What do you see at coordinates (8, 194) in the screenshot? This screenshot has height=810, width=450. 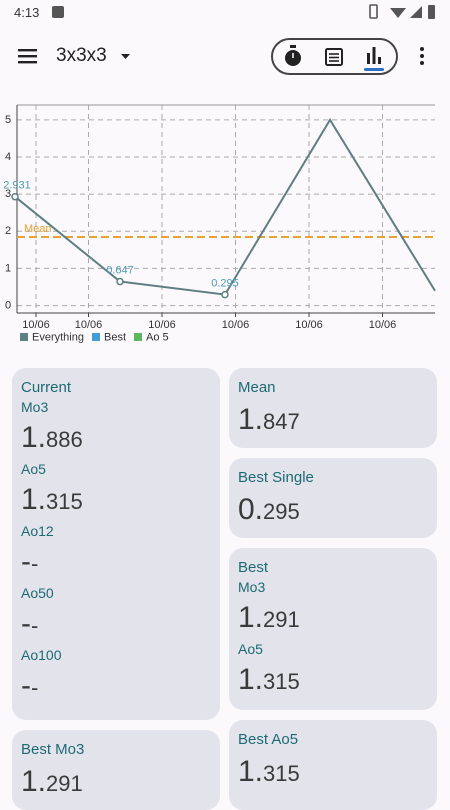 I see `y-tick-label: 3` at bounding box center [8, 194].